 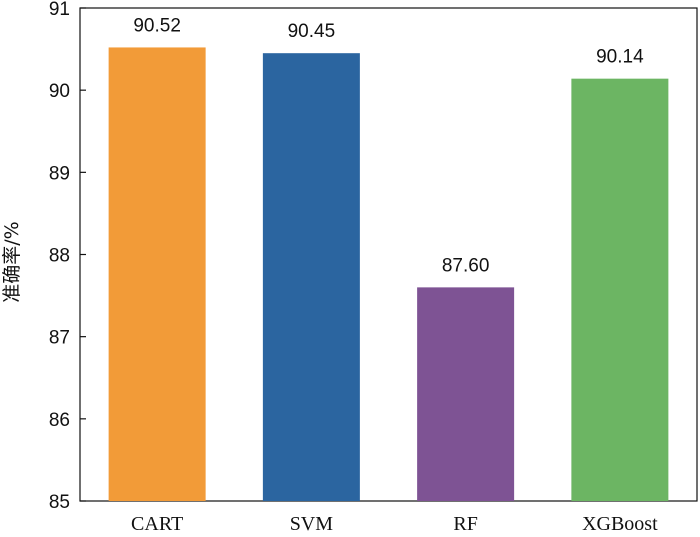 What do you see at coordinates (59, 91) in the screenshot?
I see `y-tick-label: 90` at bounding box center [59, 91].